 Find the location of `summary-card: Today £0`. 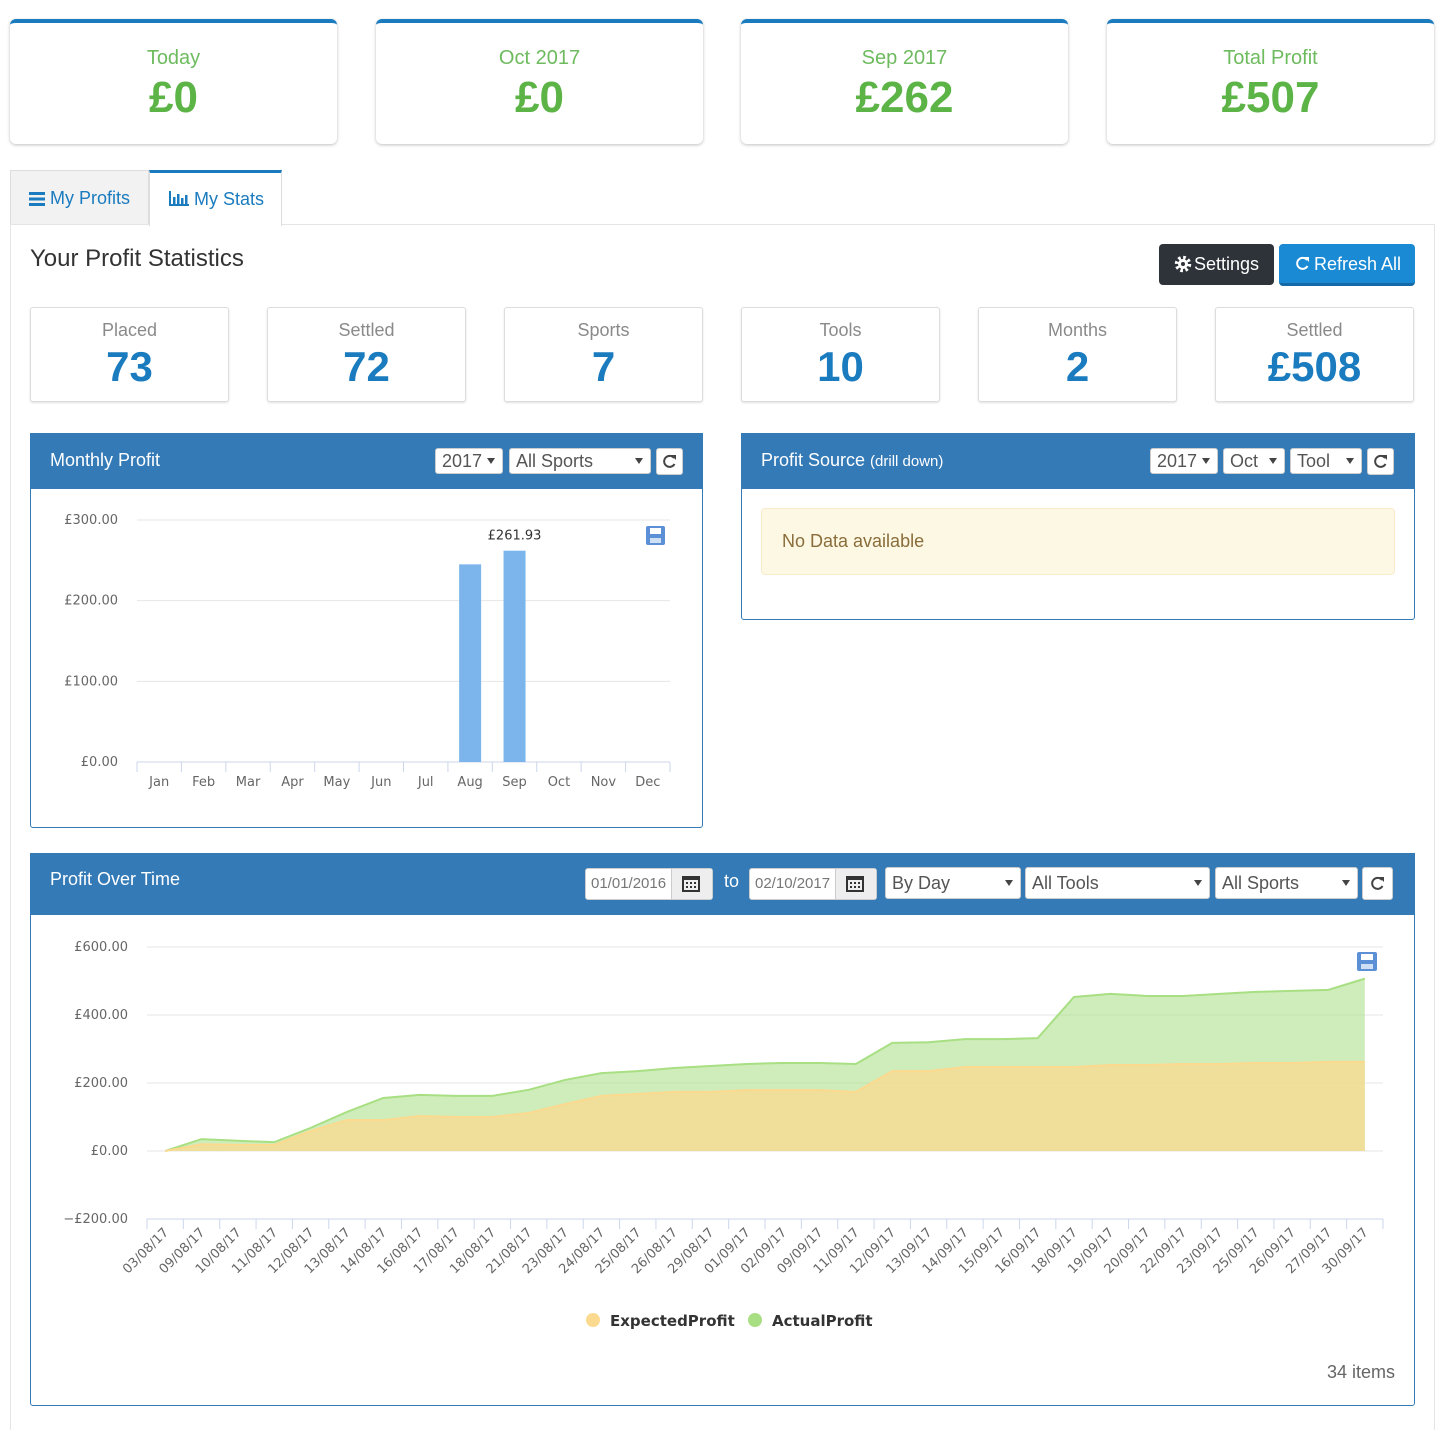

summary-card: Today £0 is located at coordinates (173, 81).